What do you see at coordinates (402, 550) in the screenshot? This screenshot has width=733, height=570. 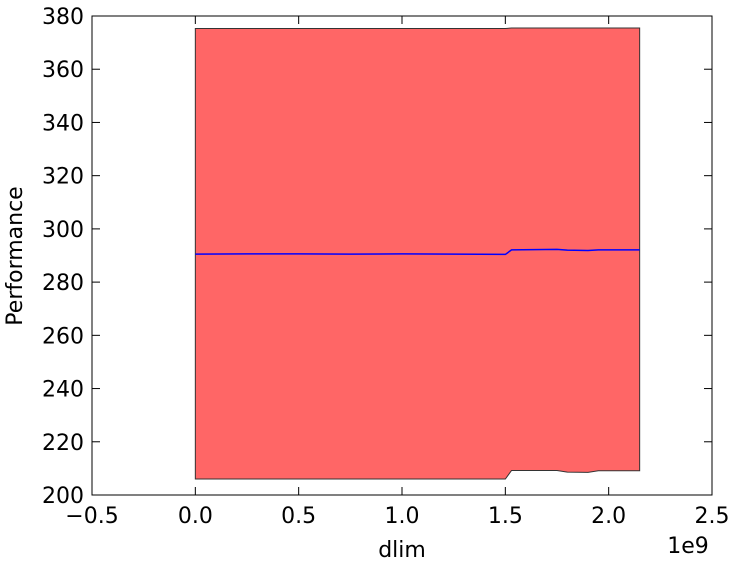 I see `x-axis-label: dlim` at bounding box center [402, 550].